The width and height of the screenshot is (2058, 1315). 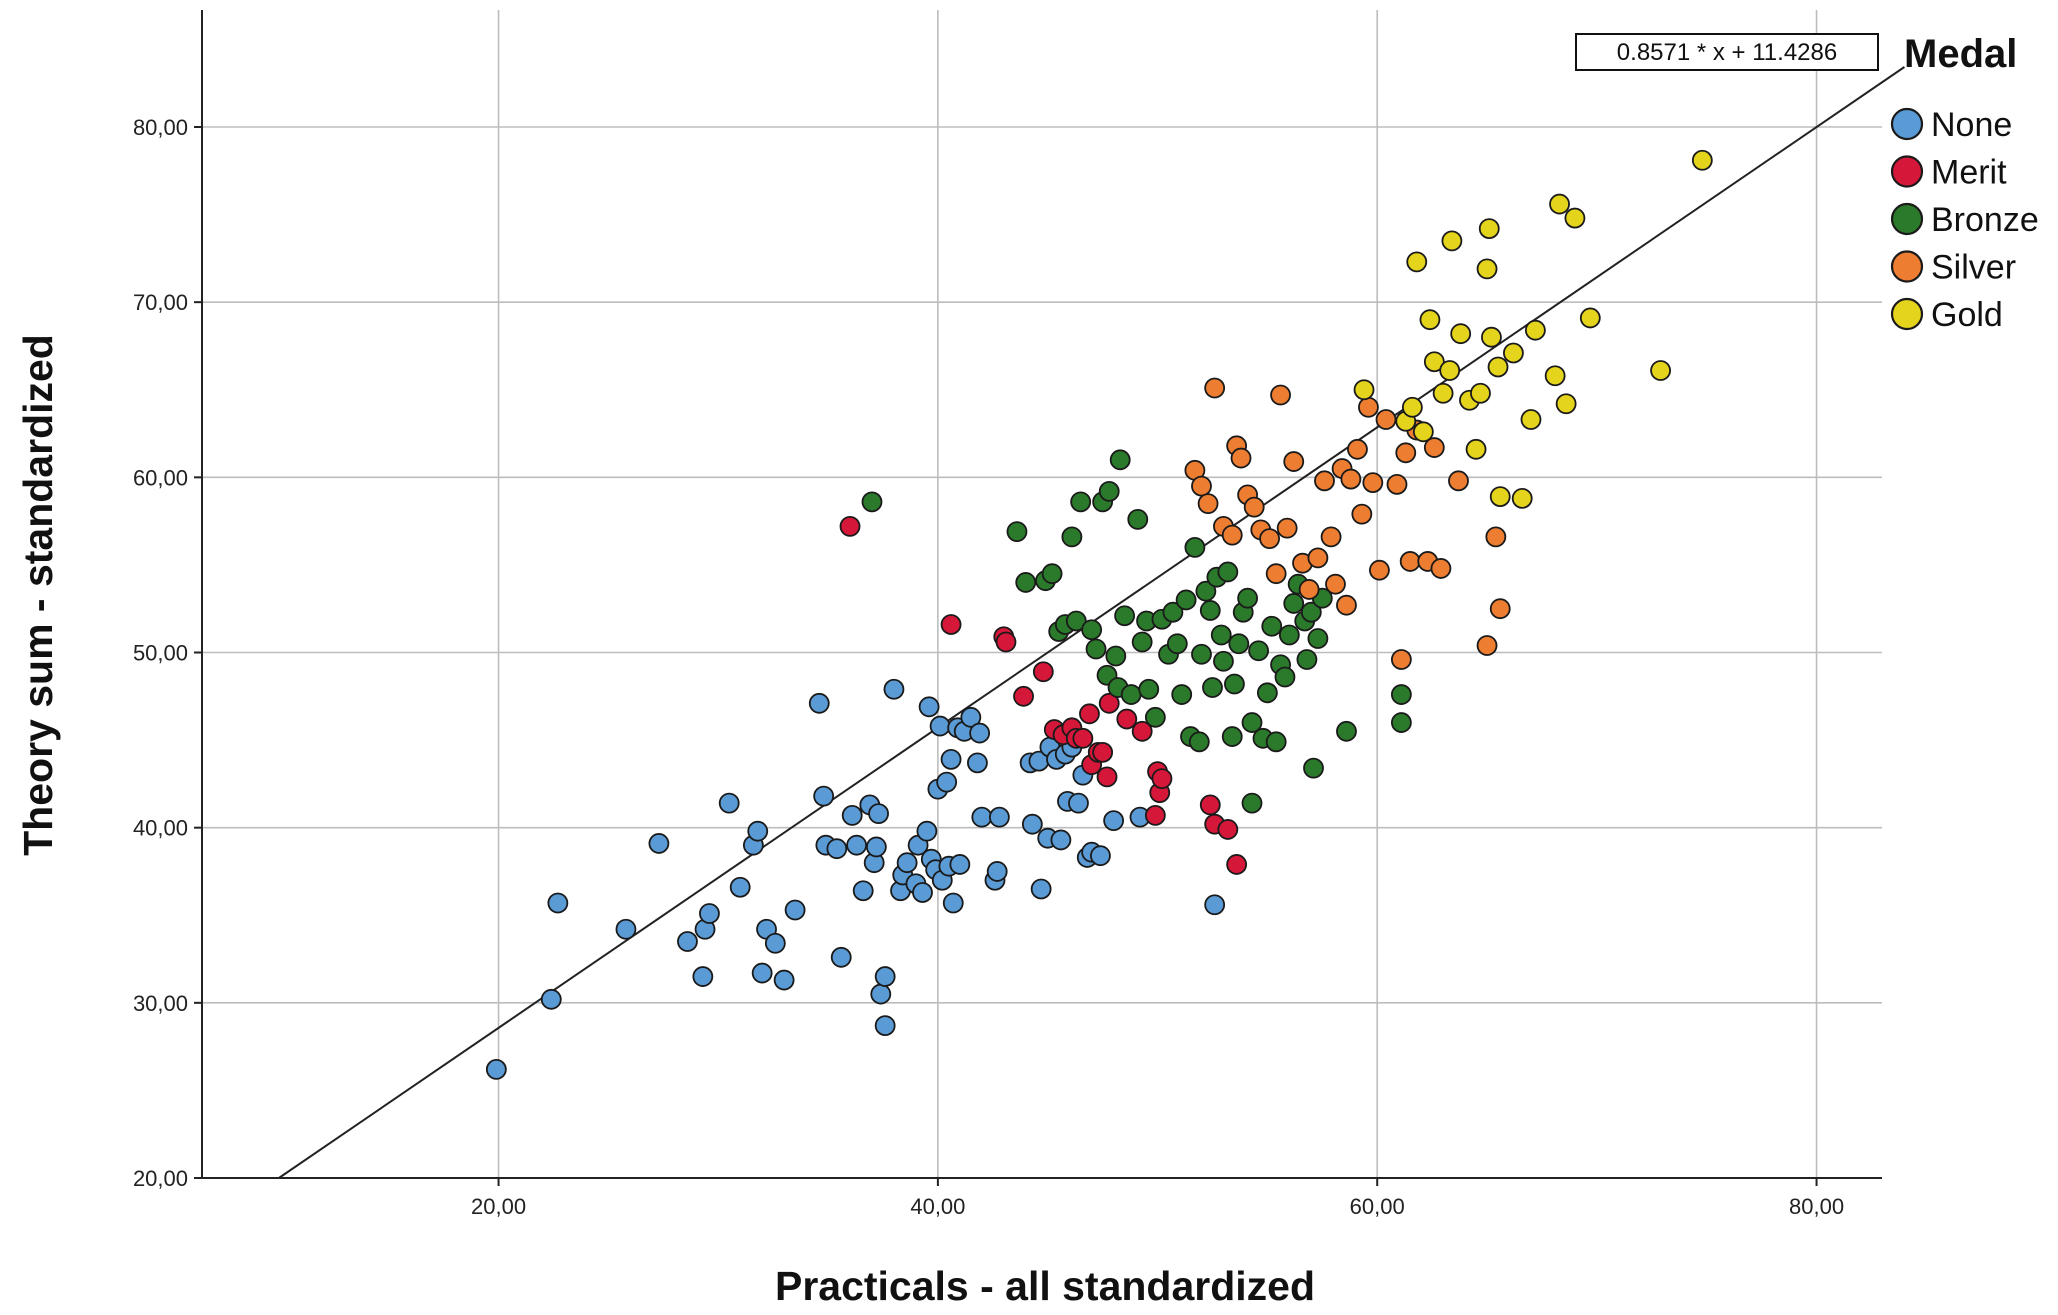 What do you see at coordinates (160, 653) in the screenshot?
I see `y-tick-label: 50,00` at bounding box center [160, 653].